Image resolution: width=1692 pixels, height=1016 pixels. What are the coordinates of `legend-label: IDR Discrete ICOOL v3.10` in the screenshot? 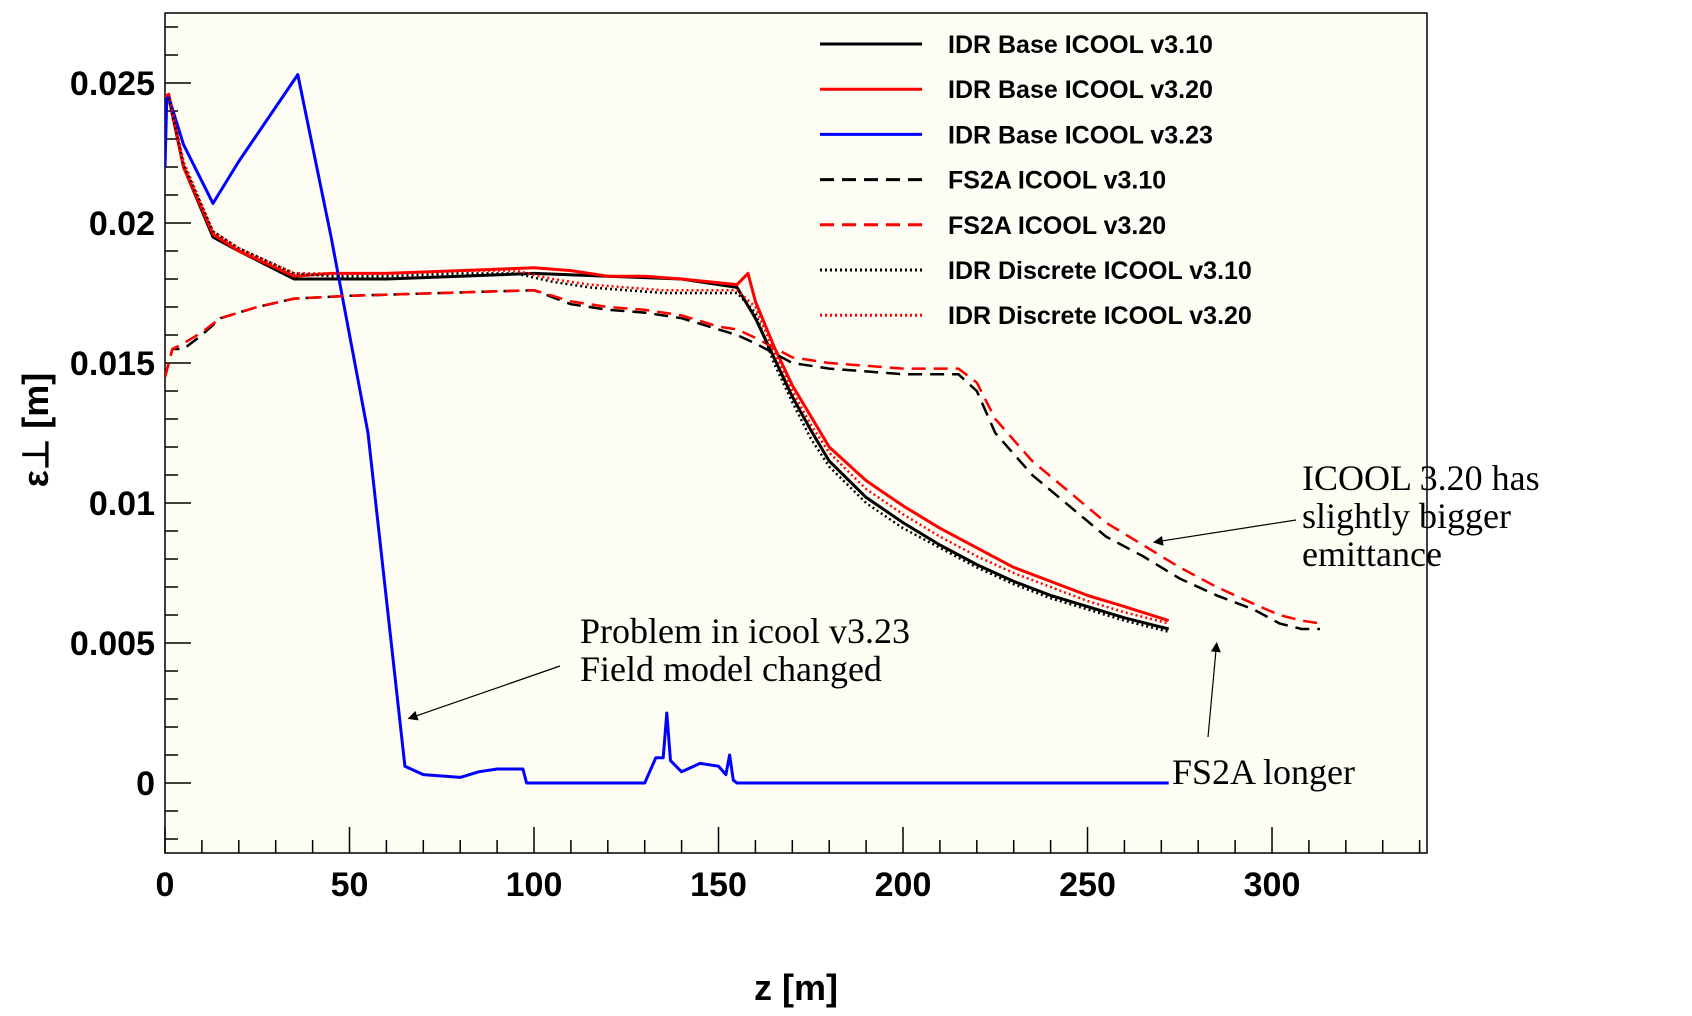 It's located at (1100, 271).